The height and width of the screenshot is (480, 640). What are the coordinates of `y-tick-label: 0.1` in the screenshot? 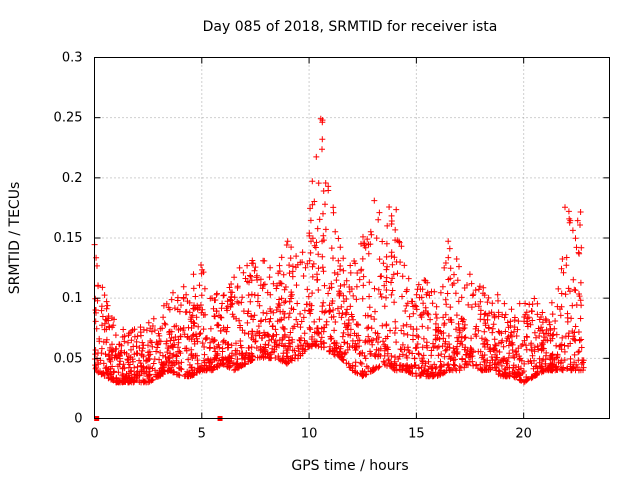 It's located at (72, 298).